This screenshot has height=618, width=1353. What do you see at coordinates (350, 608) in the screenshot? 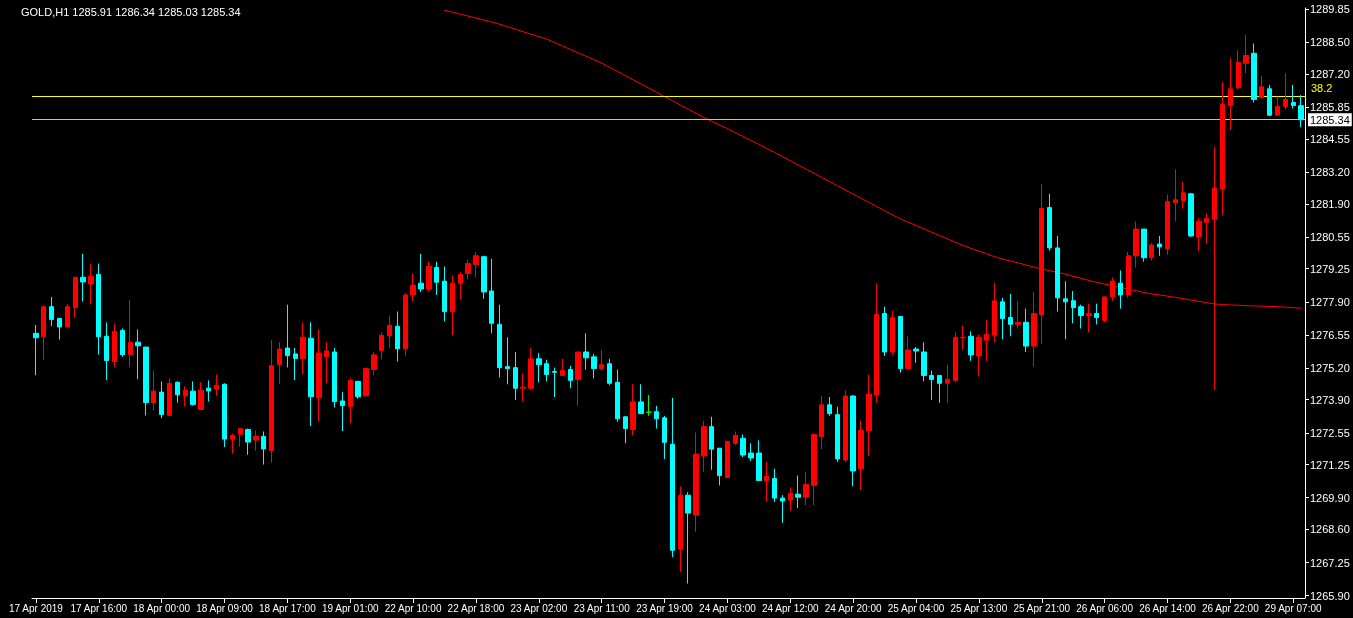
I see `x-tick-label: 19 Apr 01:00` at bounding box center [350, 608].